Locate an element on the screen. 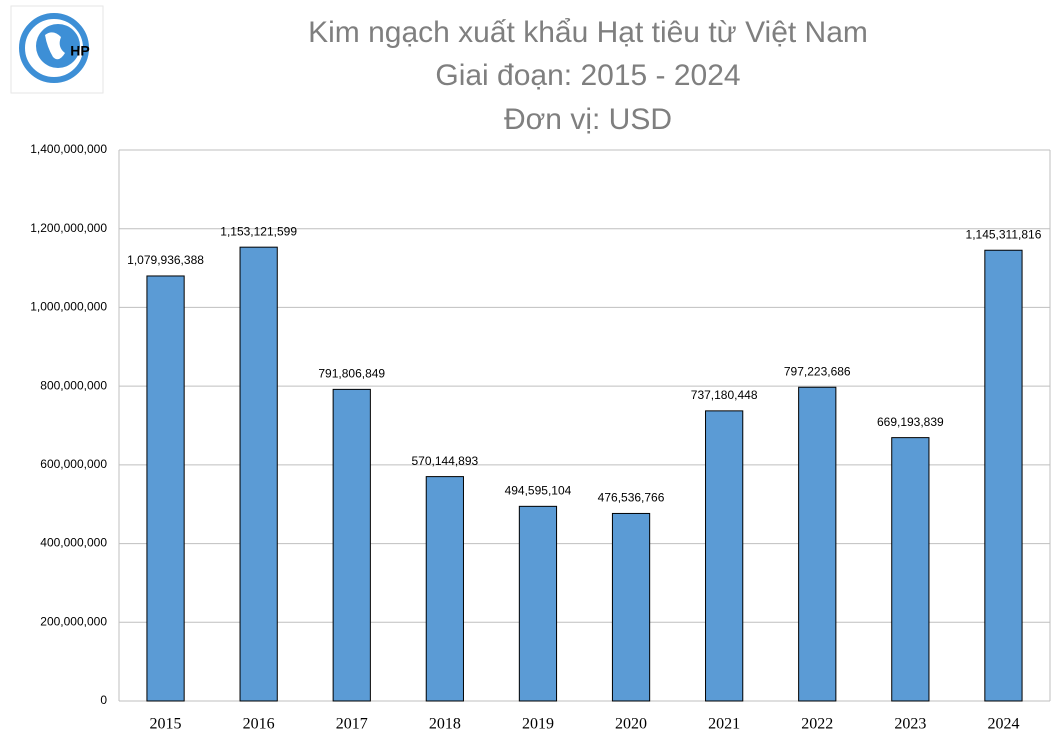  value-label: 669,193,839 is located at coordinates (910, 422).